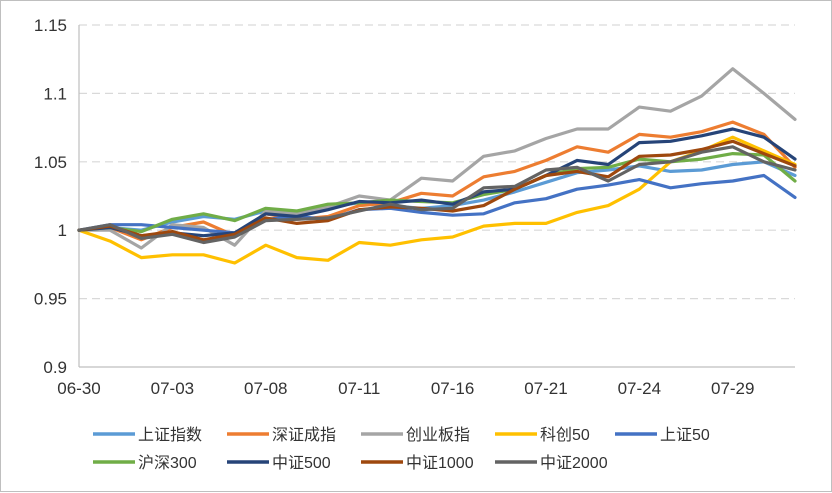 The height and width of the screenshot is (493, 832). Describe the element at coordinates (545, 388) in the screenshot. I see `x-tick-label: 07-21` at that location.